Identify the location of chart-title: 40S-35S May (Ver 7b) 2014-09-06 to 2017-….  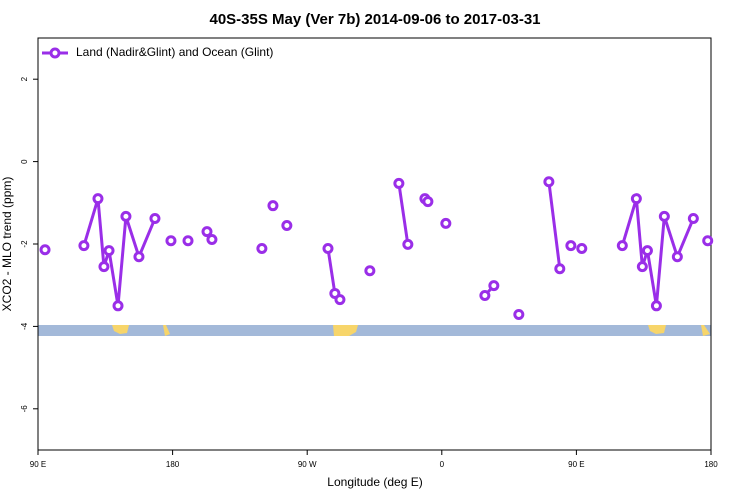
(374, 19).